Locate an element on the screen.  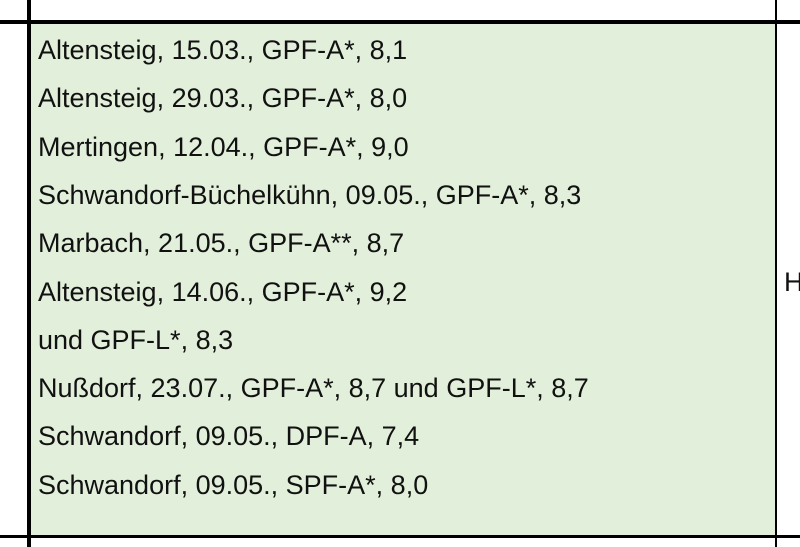
cell-line: Marbach, 21.05., GPF-A**, 8,7 is located at coordinates (221, 243).